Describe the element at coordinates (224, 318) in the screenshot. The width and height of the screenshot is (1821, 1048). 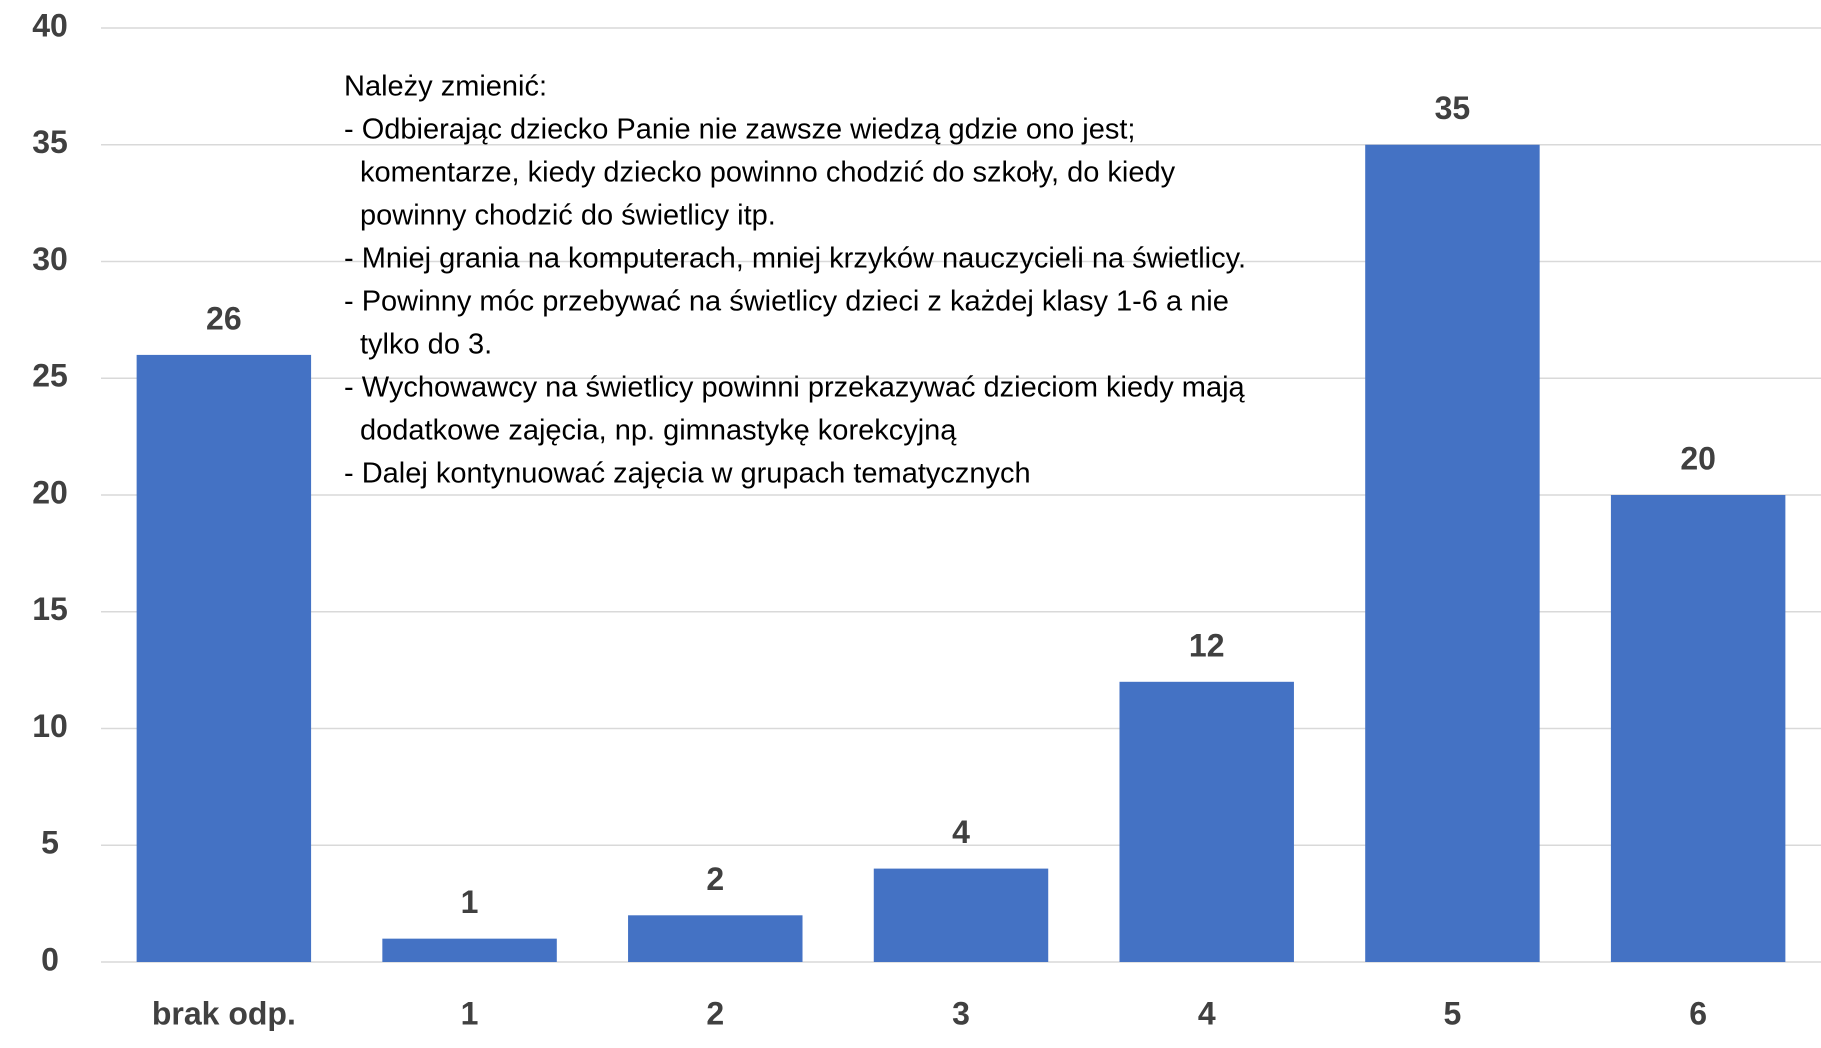
I see `value-label: 26` at that location.